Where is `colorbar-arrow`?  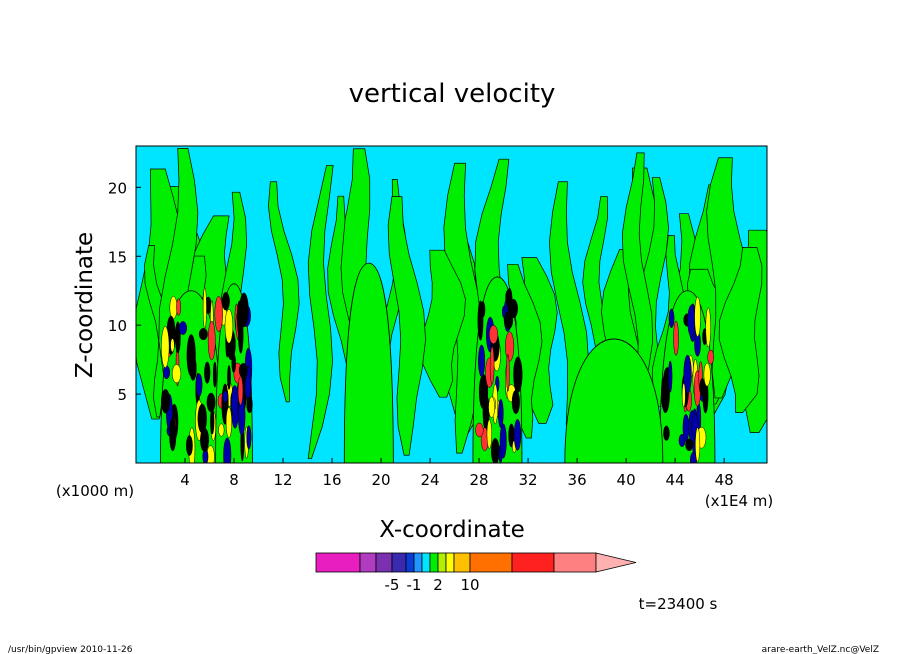 colorbar-arrow is located at coordinates (616, 562).